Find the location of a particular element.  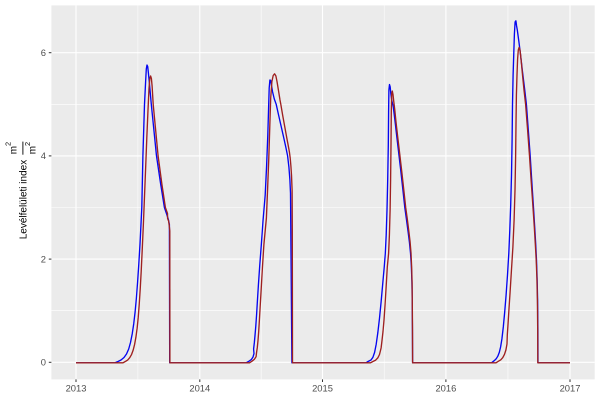

svg-text: 2 is located at coordinates (43, 258).